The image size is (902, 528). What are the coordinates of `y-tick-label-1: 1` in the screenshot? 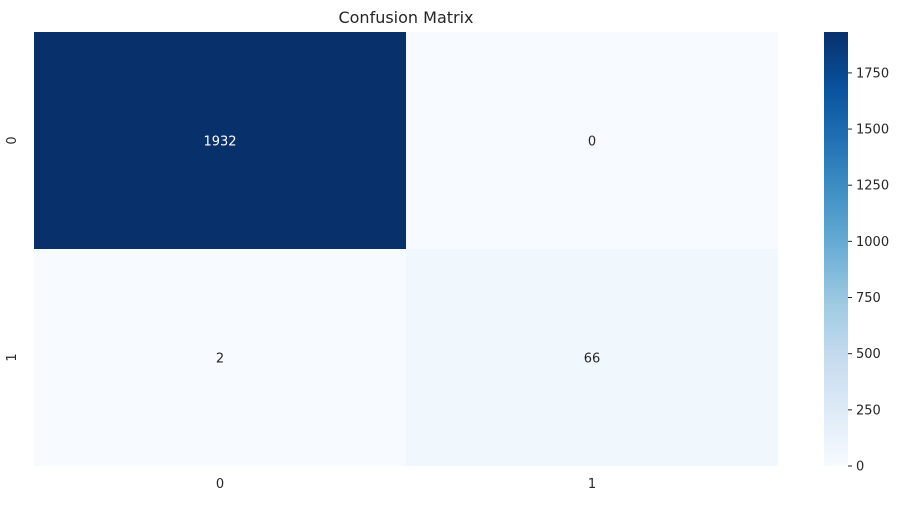 It's located at (12, 357).